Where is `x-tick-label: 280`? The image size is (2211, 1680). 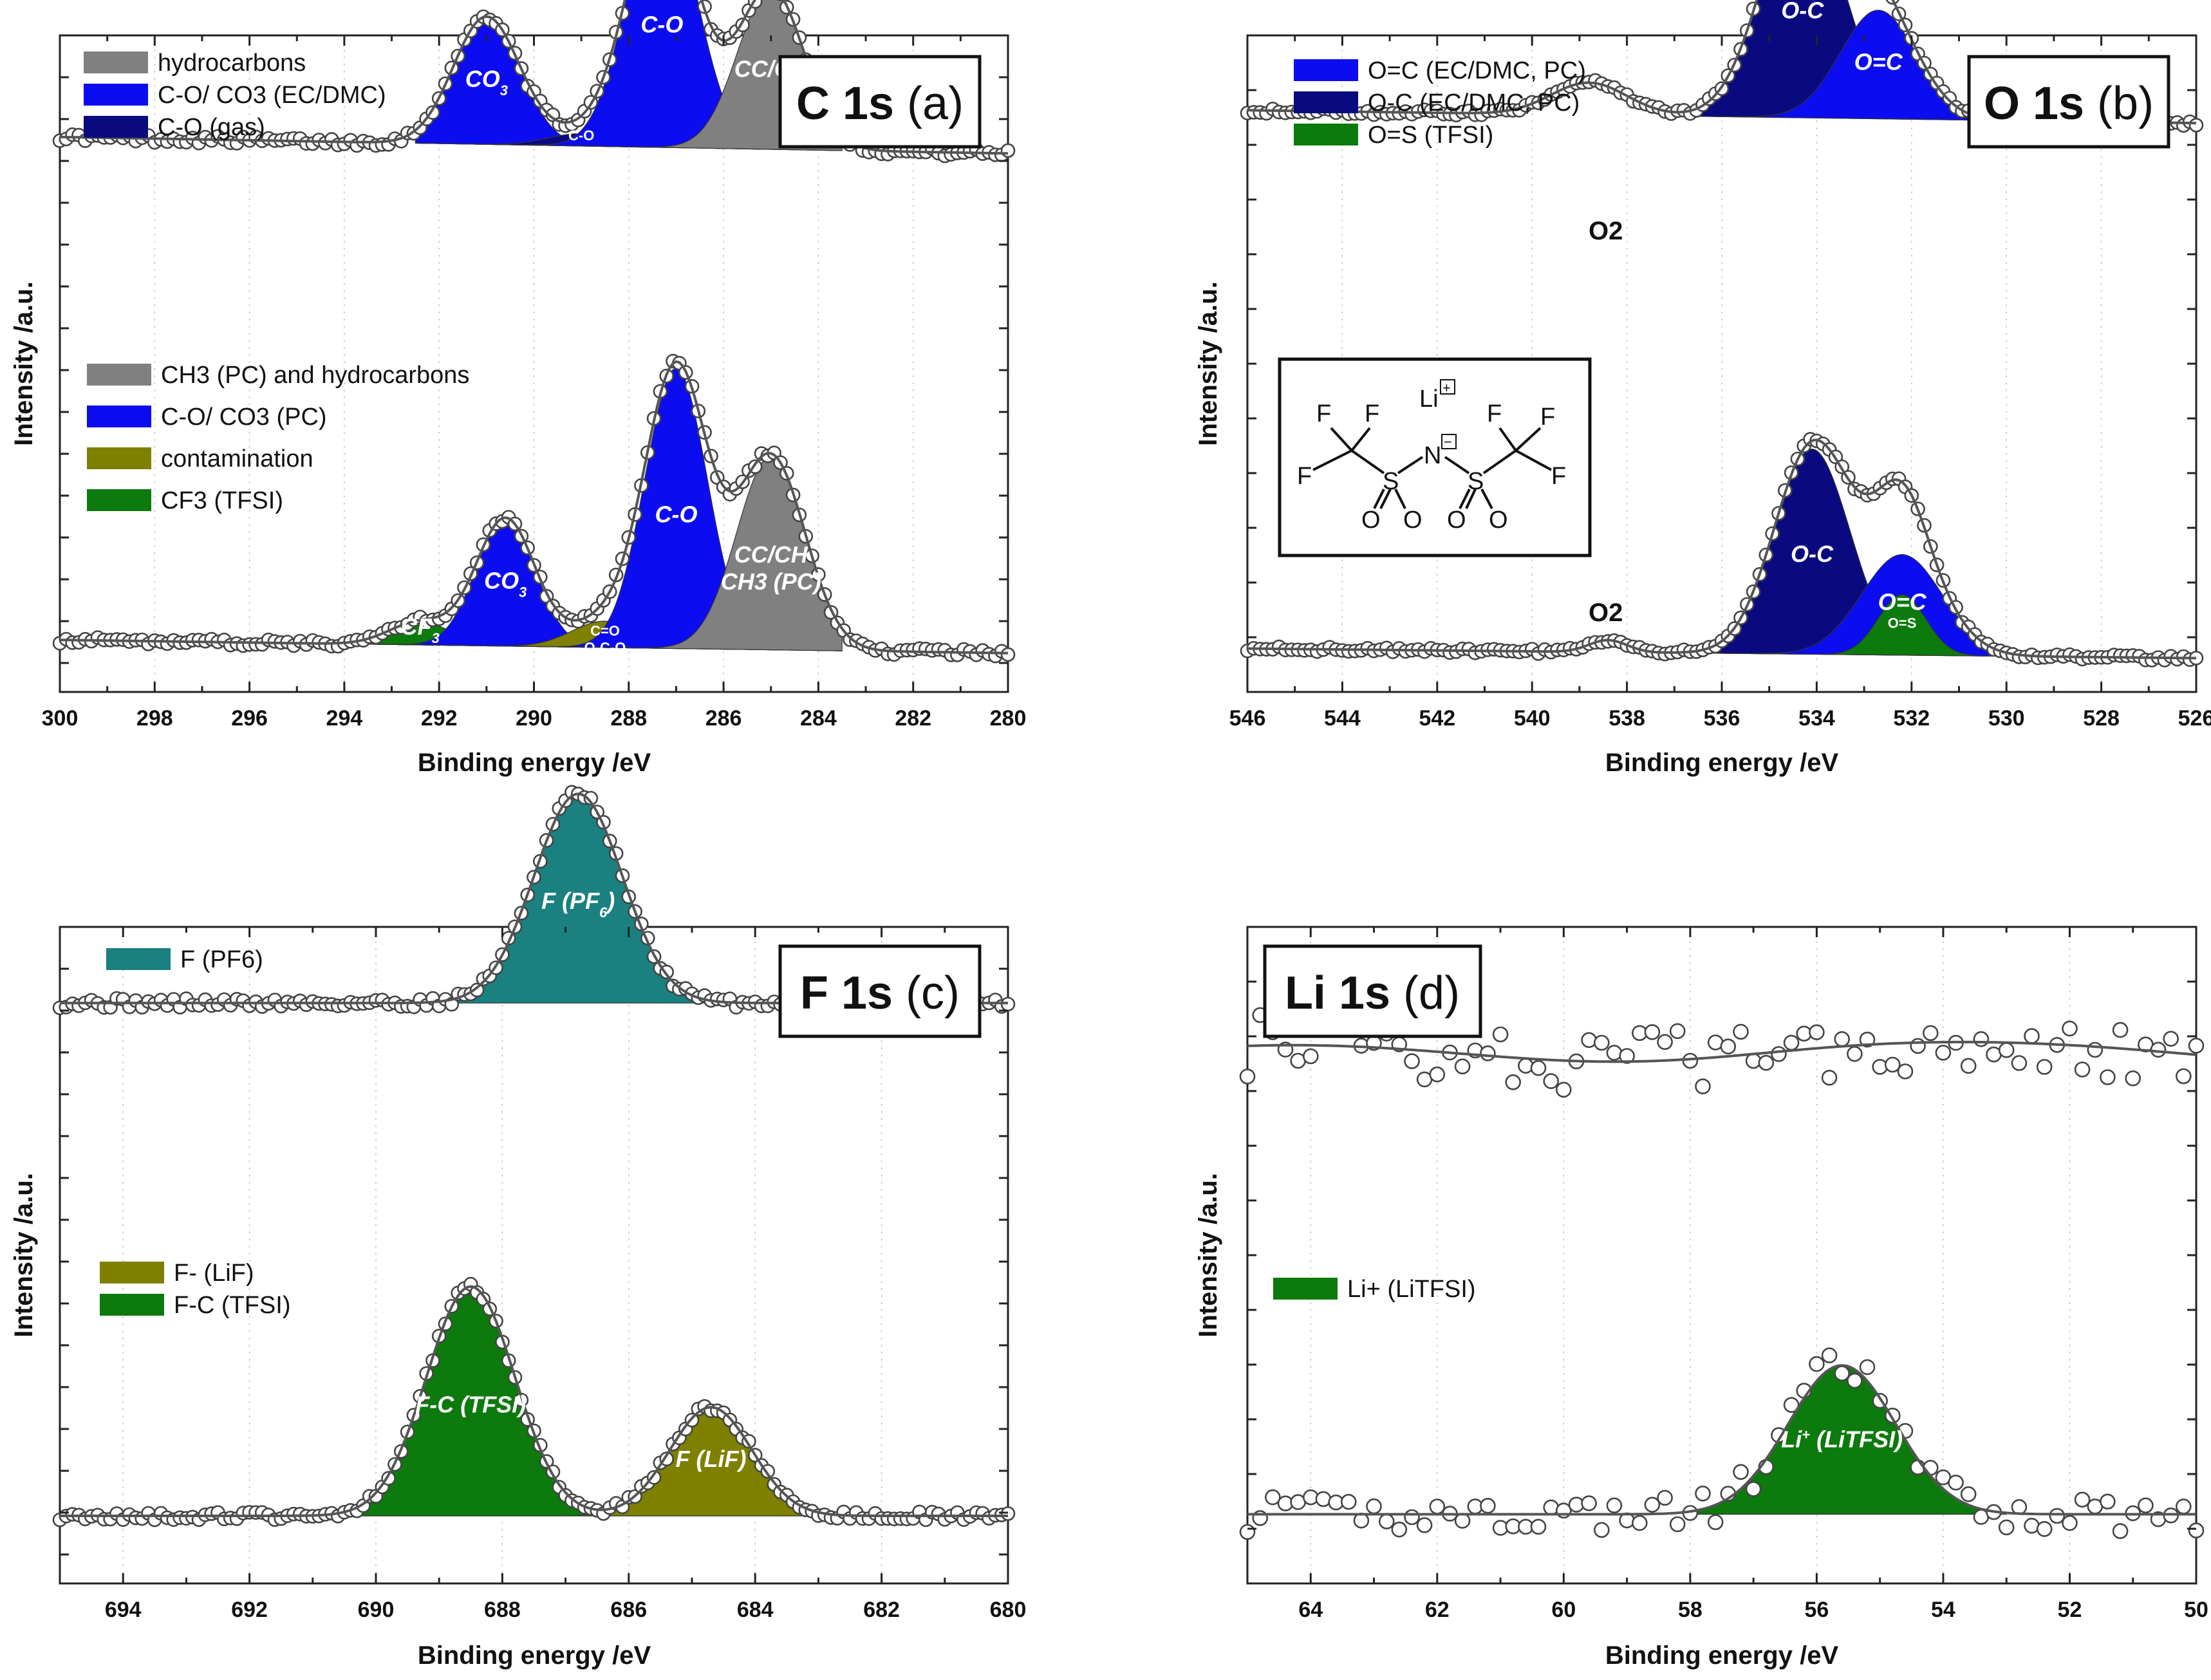 x-tick-label: 280 is located at coordinates (1008, 719).